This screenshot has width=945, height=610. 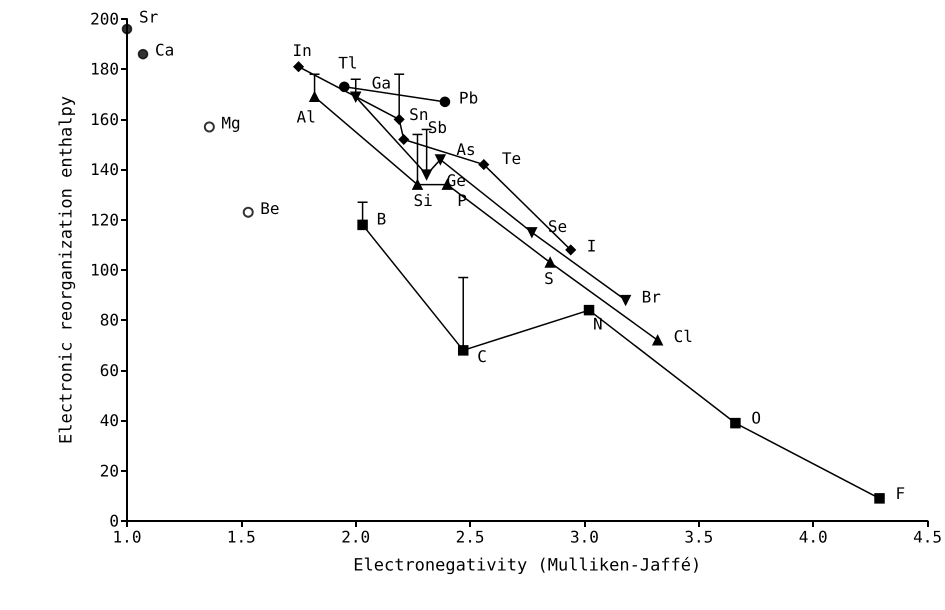 I want to click on y-tick-label: 60, so click(x=109, y=370).